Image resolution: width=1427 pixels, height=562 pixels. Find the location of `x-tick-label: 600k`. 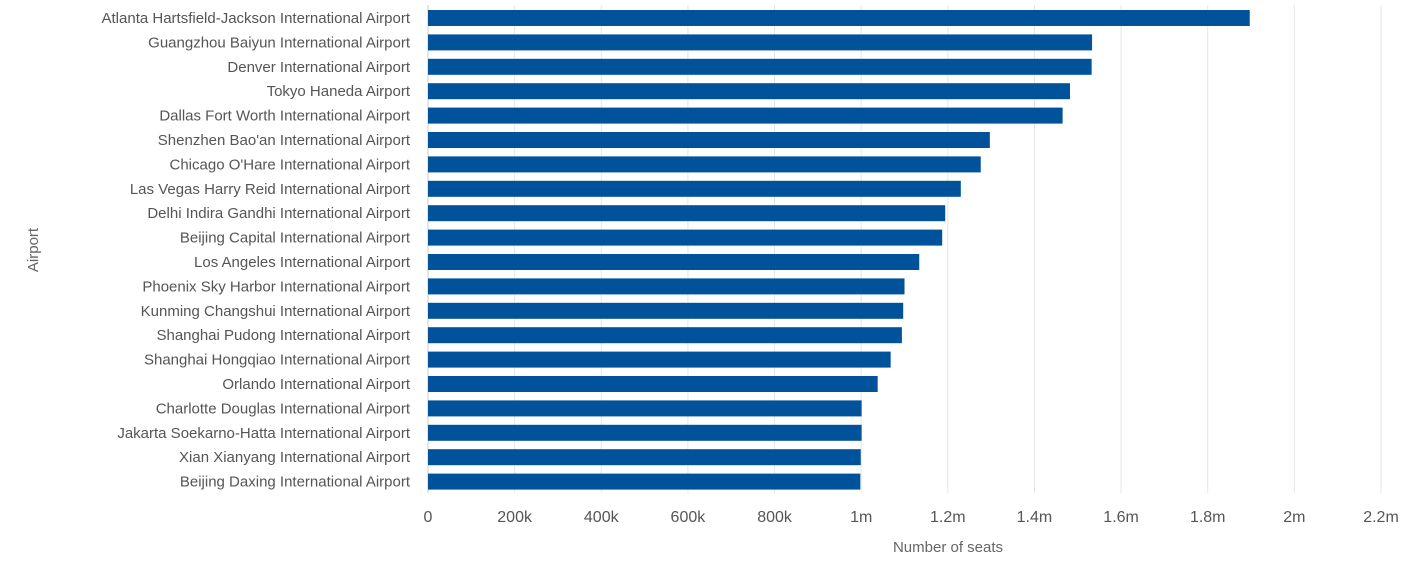

x-tick-label: 600k is located at coordinates (689, 517).